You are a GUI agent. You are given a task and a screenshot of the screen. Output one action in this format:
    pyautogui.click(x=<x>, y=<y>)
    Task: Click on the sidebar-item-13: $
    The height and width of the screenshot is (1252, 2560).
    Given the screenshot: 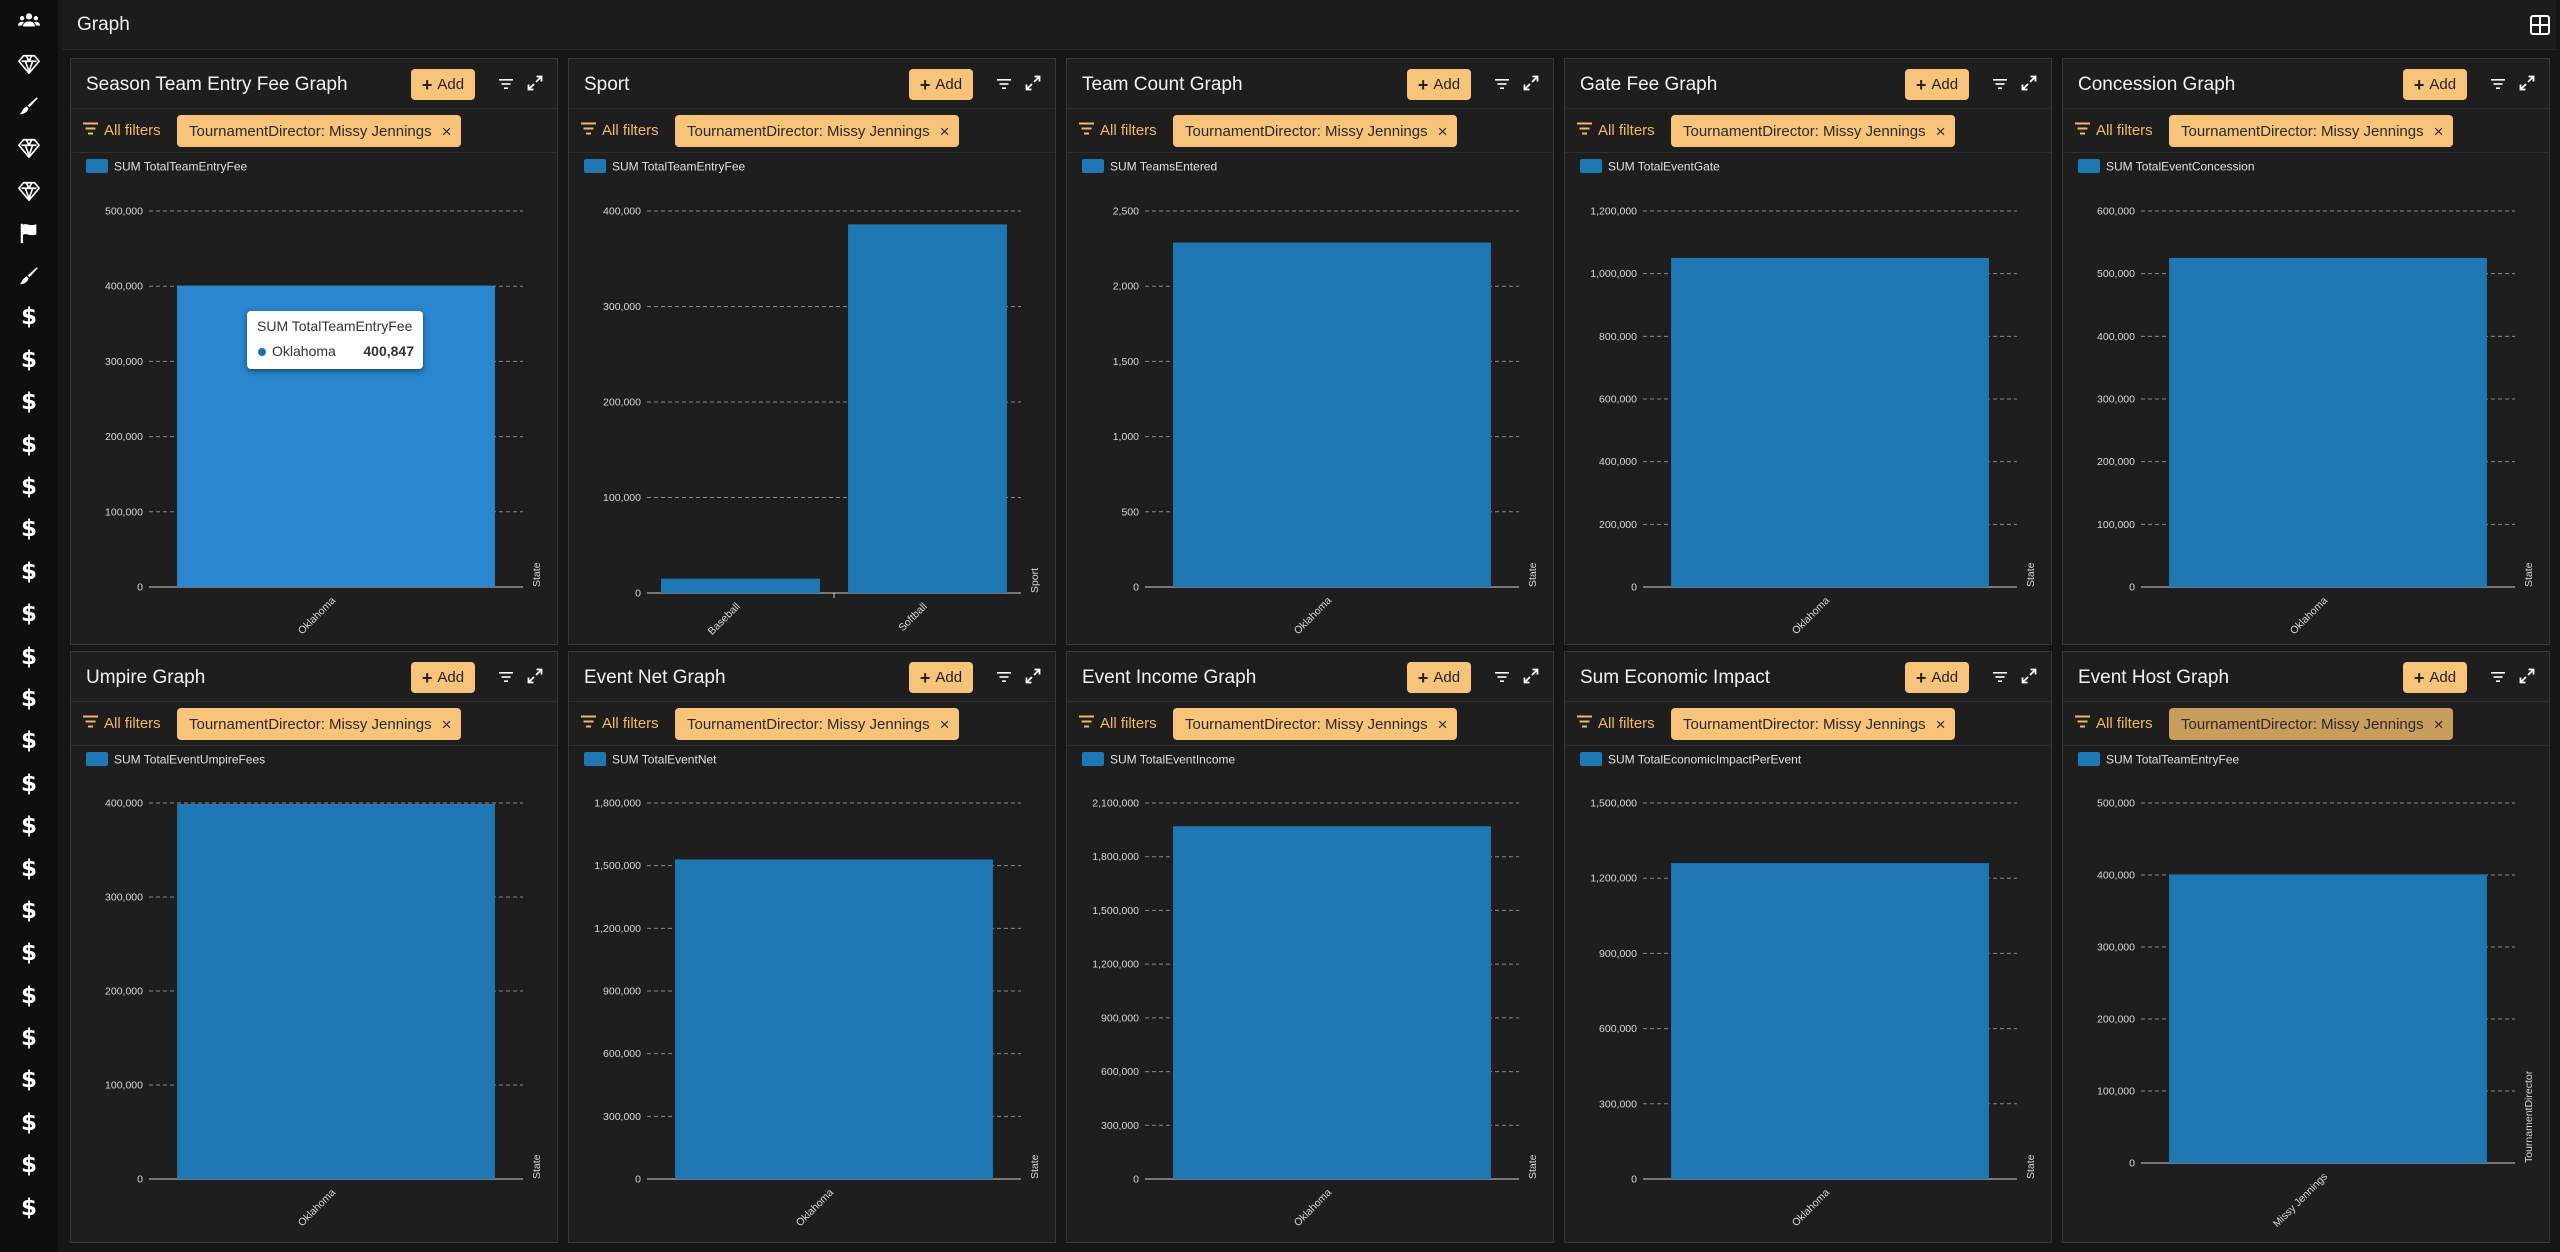 What is the action you would take?
    pyautogui.click(x=29, y=530)
    